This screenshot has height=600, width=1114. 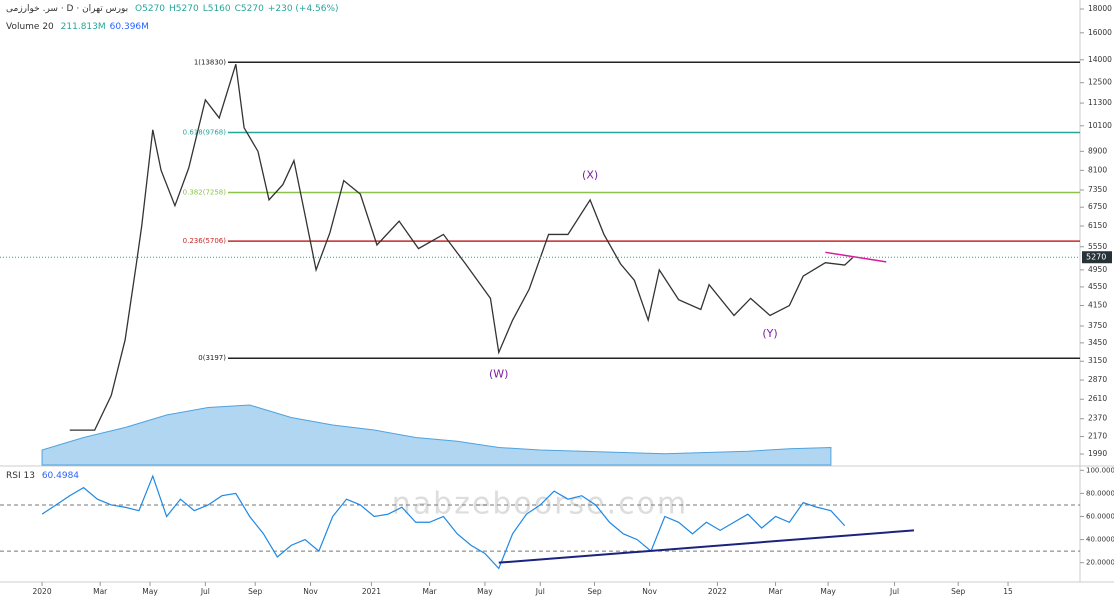 I want to click on y-tick-label: 16000, so click(x=1100, y=32).